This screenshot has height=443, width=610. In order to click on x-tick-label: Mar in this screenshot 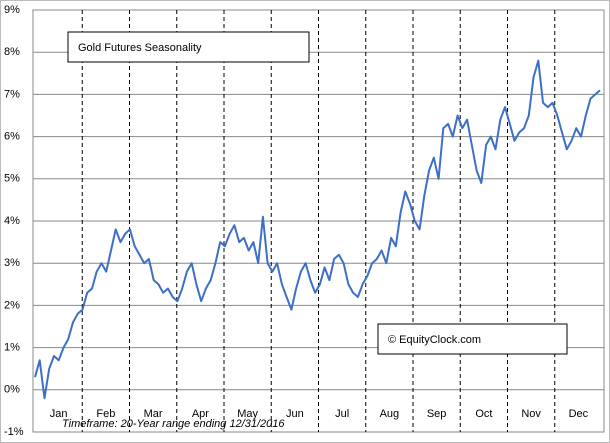, I will do `click(153, 414)`.